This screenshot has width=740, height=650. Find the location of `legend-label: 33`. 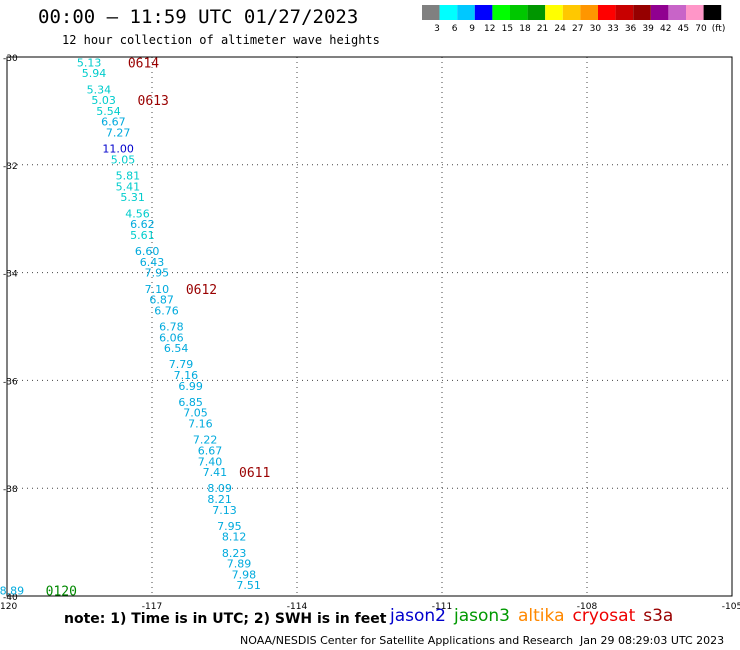

legend-label: 33 is located at coordinates (612, 29).